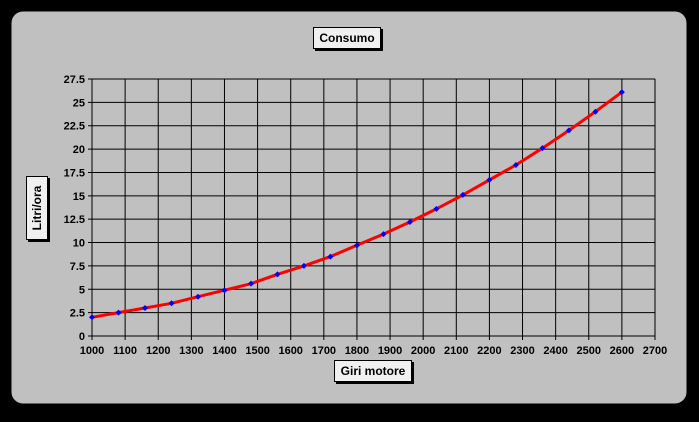 The height and width of the screenshot is (422, 699). I want to click on x-tick-label: 2700, so click(655, 351).